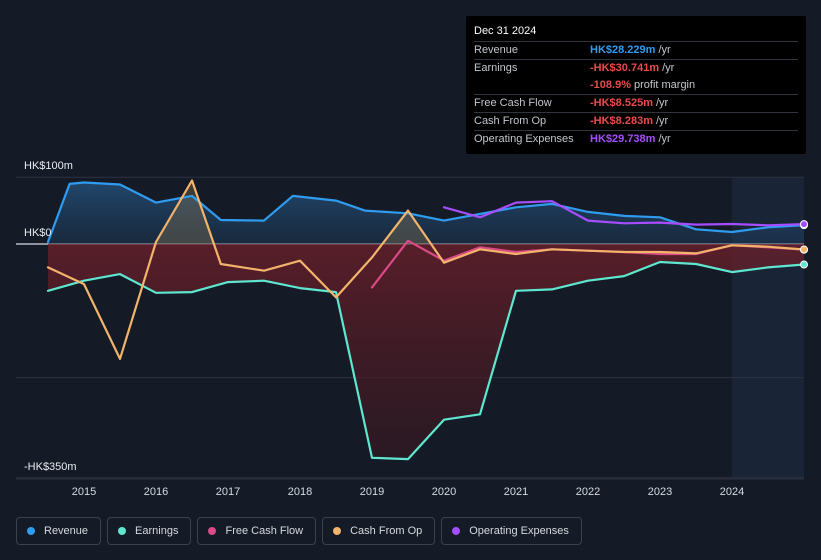 The width and height of the screenshot is (821, 560). I want to click on tooltip-unit: profit margin, so click(664, 85).